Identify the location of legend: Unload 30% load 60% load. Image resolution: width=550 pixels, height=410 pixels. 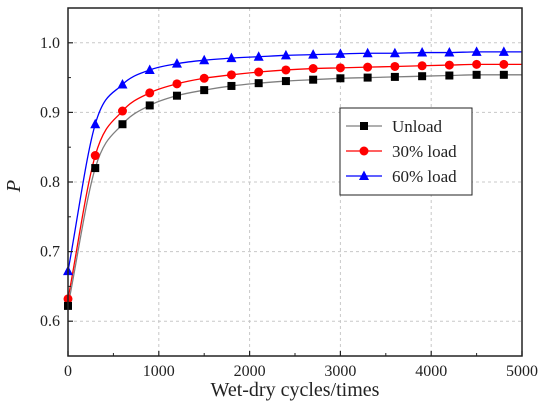
(406, 151).